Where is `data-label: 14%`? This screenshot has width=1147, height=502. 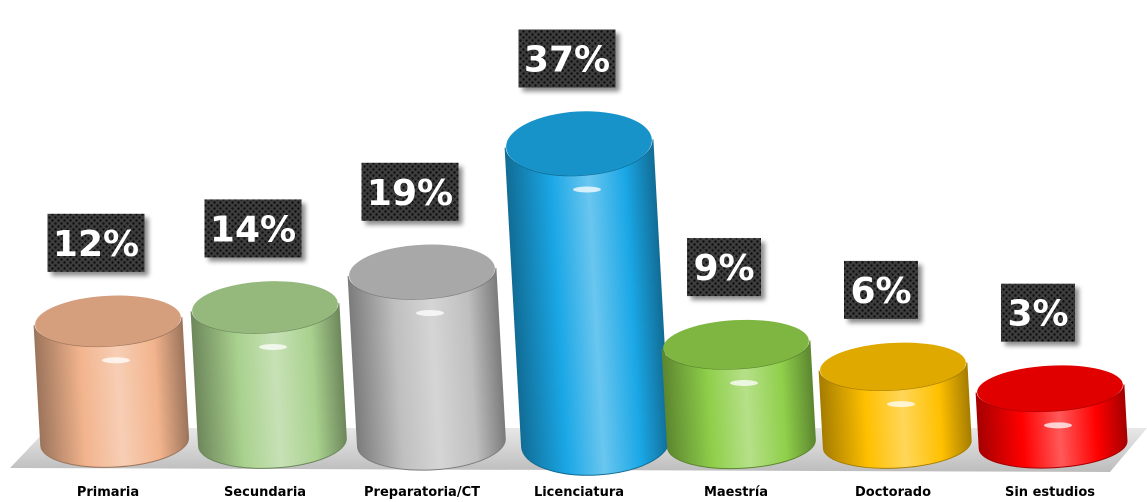
data-label: 14% is located at coordinates (253, 229).